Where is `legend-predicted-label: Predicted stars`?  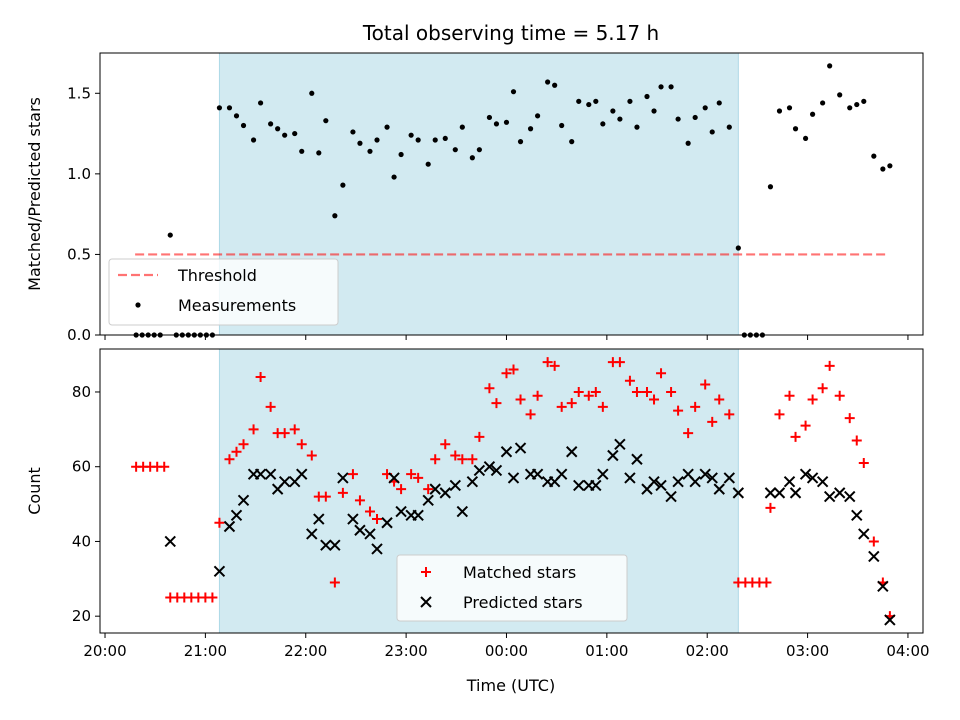 legend-predicted-label: Predicted stars is located at coordinates (523, 602).